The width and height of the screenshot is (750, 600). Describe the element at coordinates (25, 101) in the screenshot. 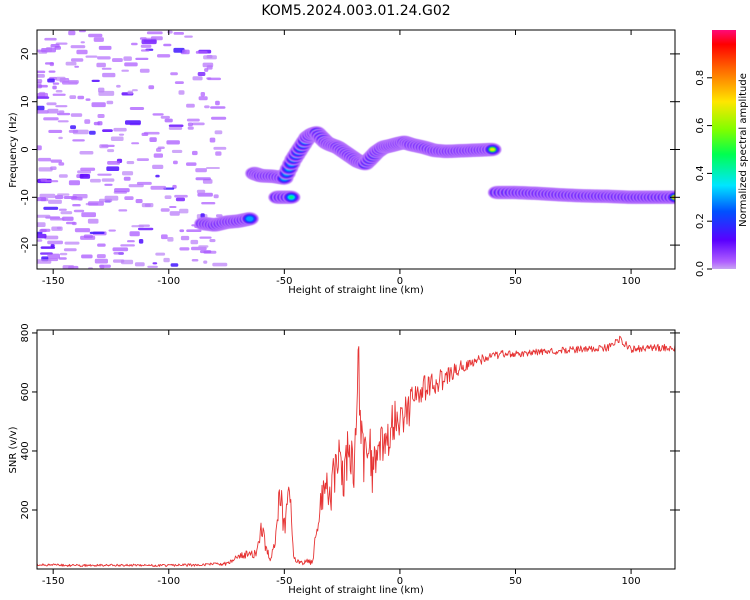

I see `spectrogram-y-tick-label: 10` at that location.